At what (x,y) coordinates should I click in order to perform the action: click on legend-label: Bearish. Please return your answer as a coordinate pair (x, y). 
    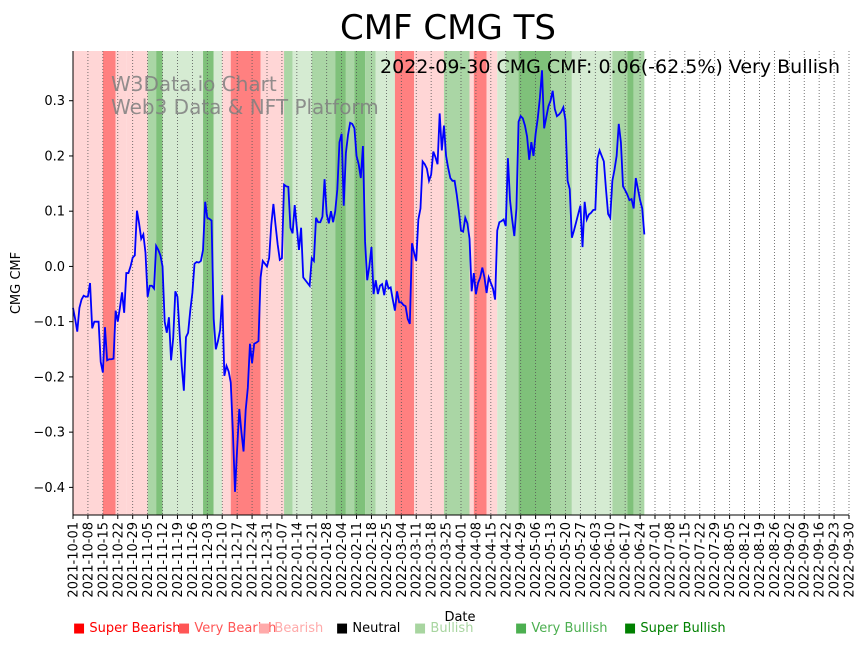
    Looking at the image, I should click on (299, 628).